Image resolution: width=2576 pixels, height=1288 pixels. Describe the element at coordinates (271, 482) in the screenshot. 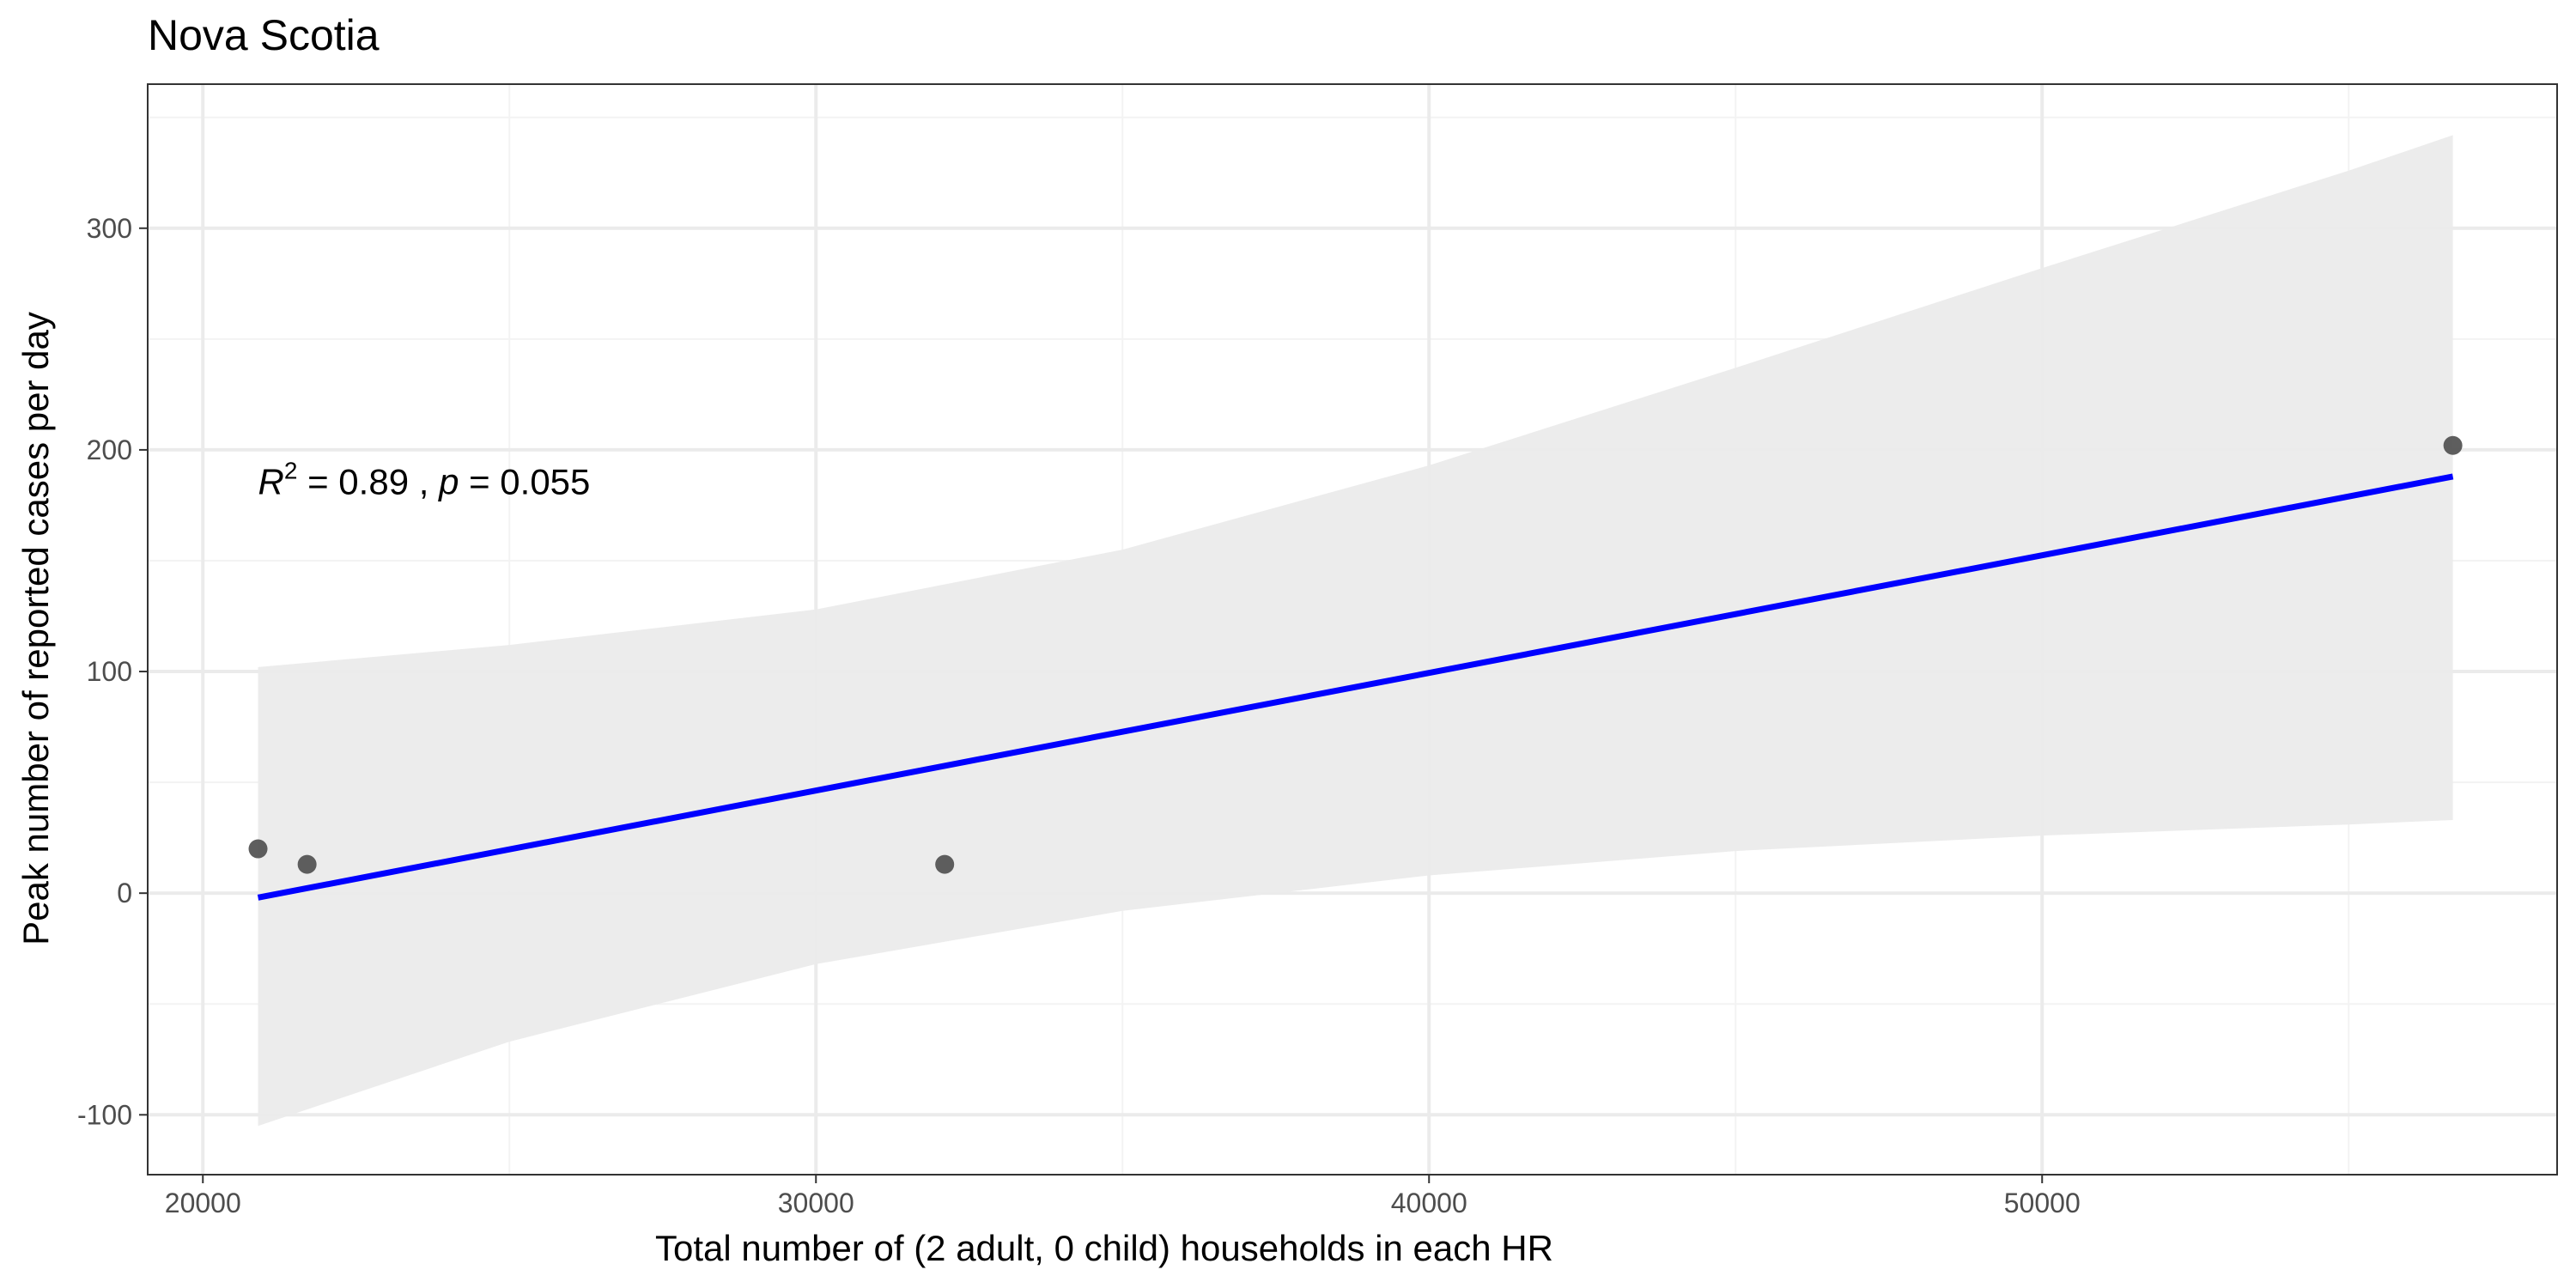

I see `r-symbol: R` at that location.